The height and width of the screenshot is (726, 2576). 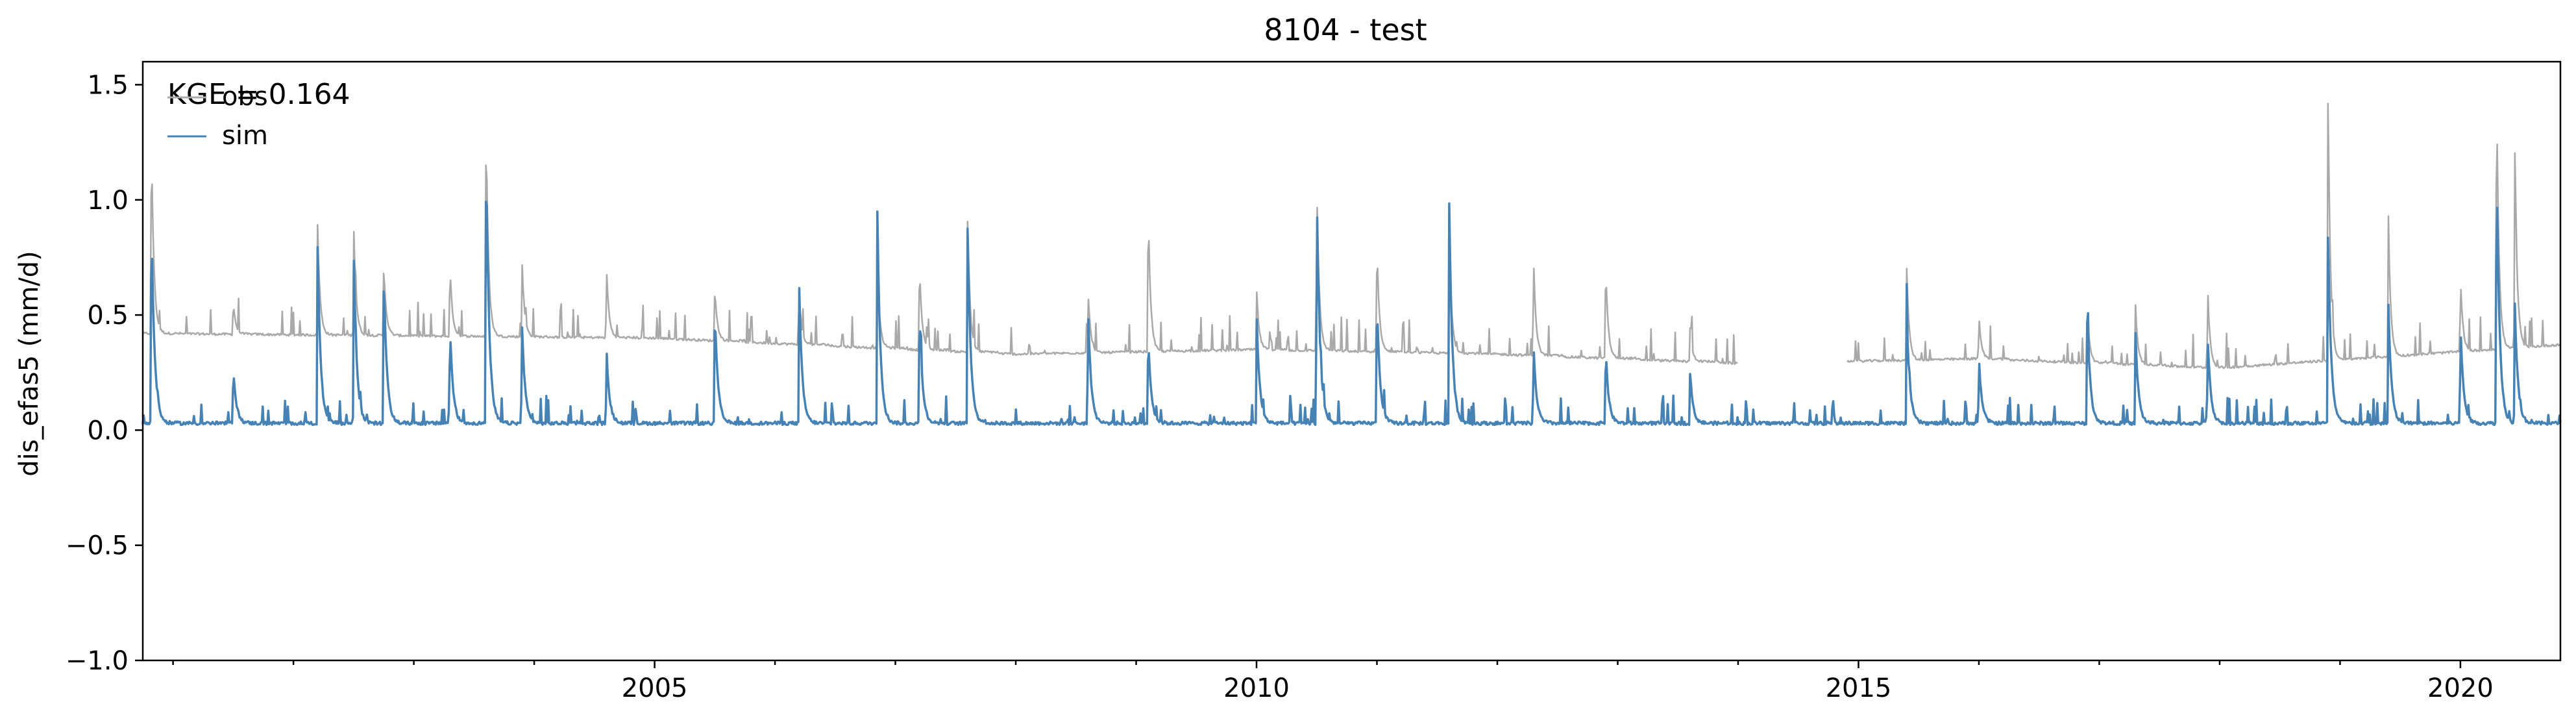 I want to click on x-axis-ticks: 2005 2010 2015 2020, so click(x=1333, y=681).